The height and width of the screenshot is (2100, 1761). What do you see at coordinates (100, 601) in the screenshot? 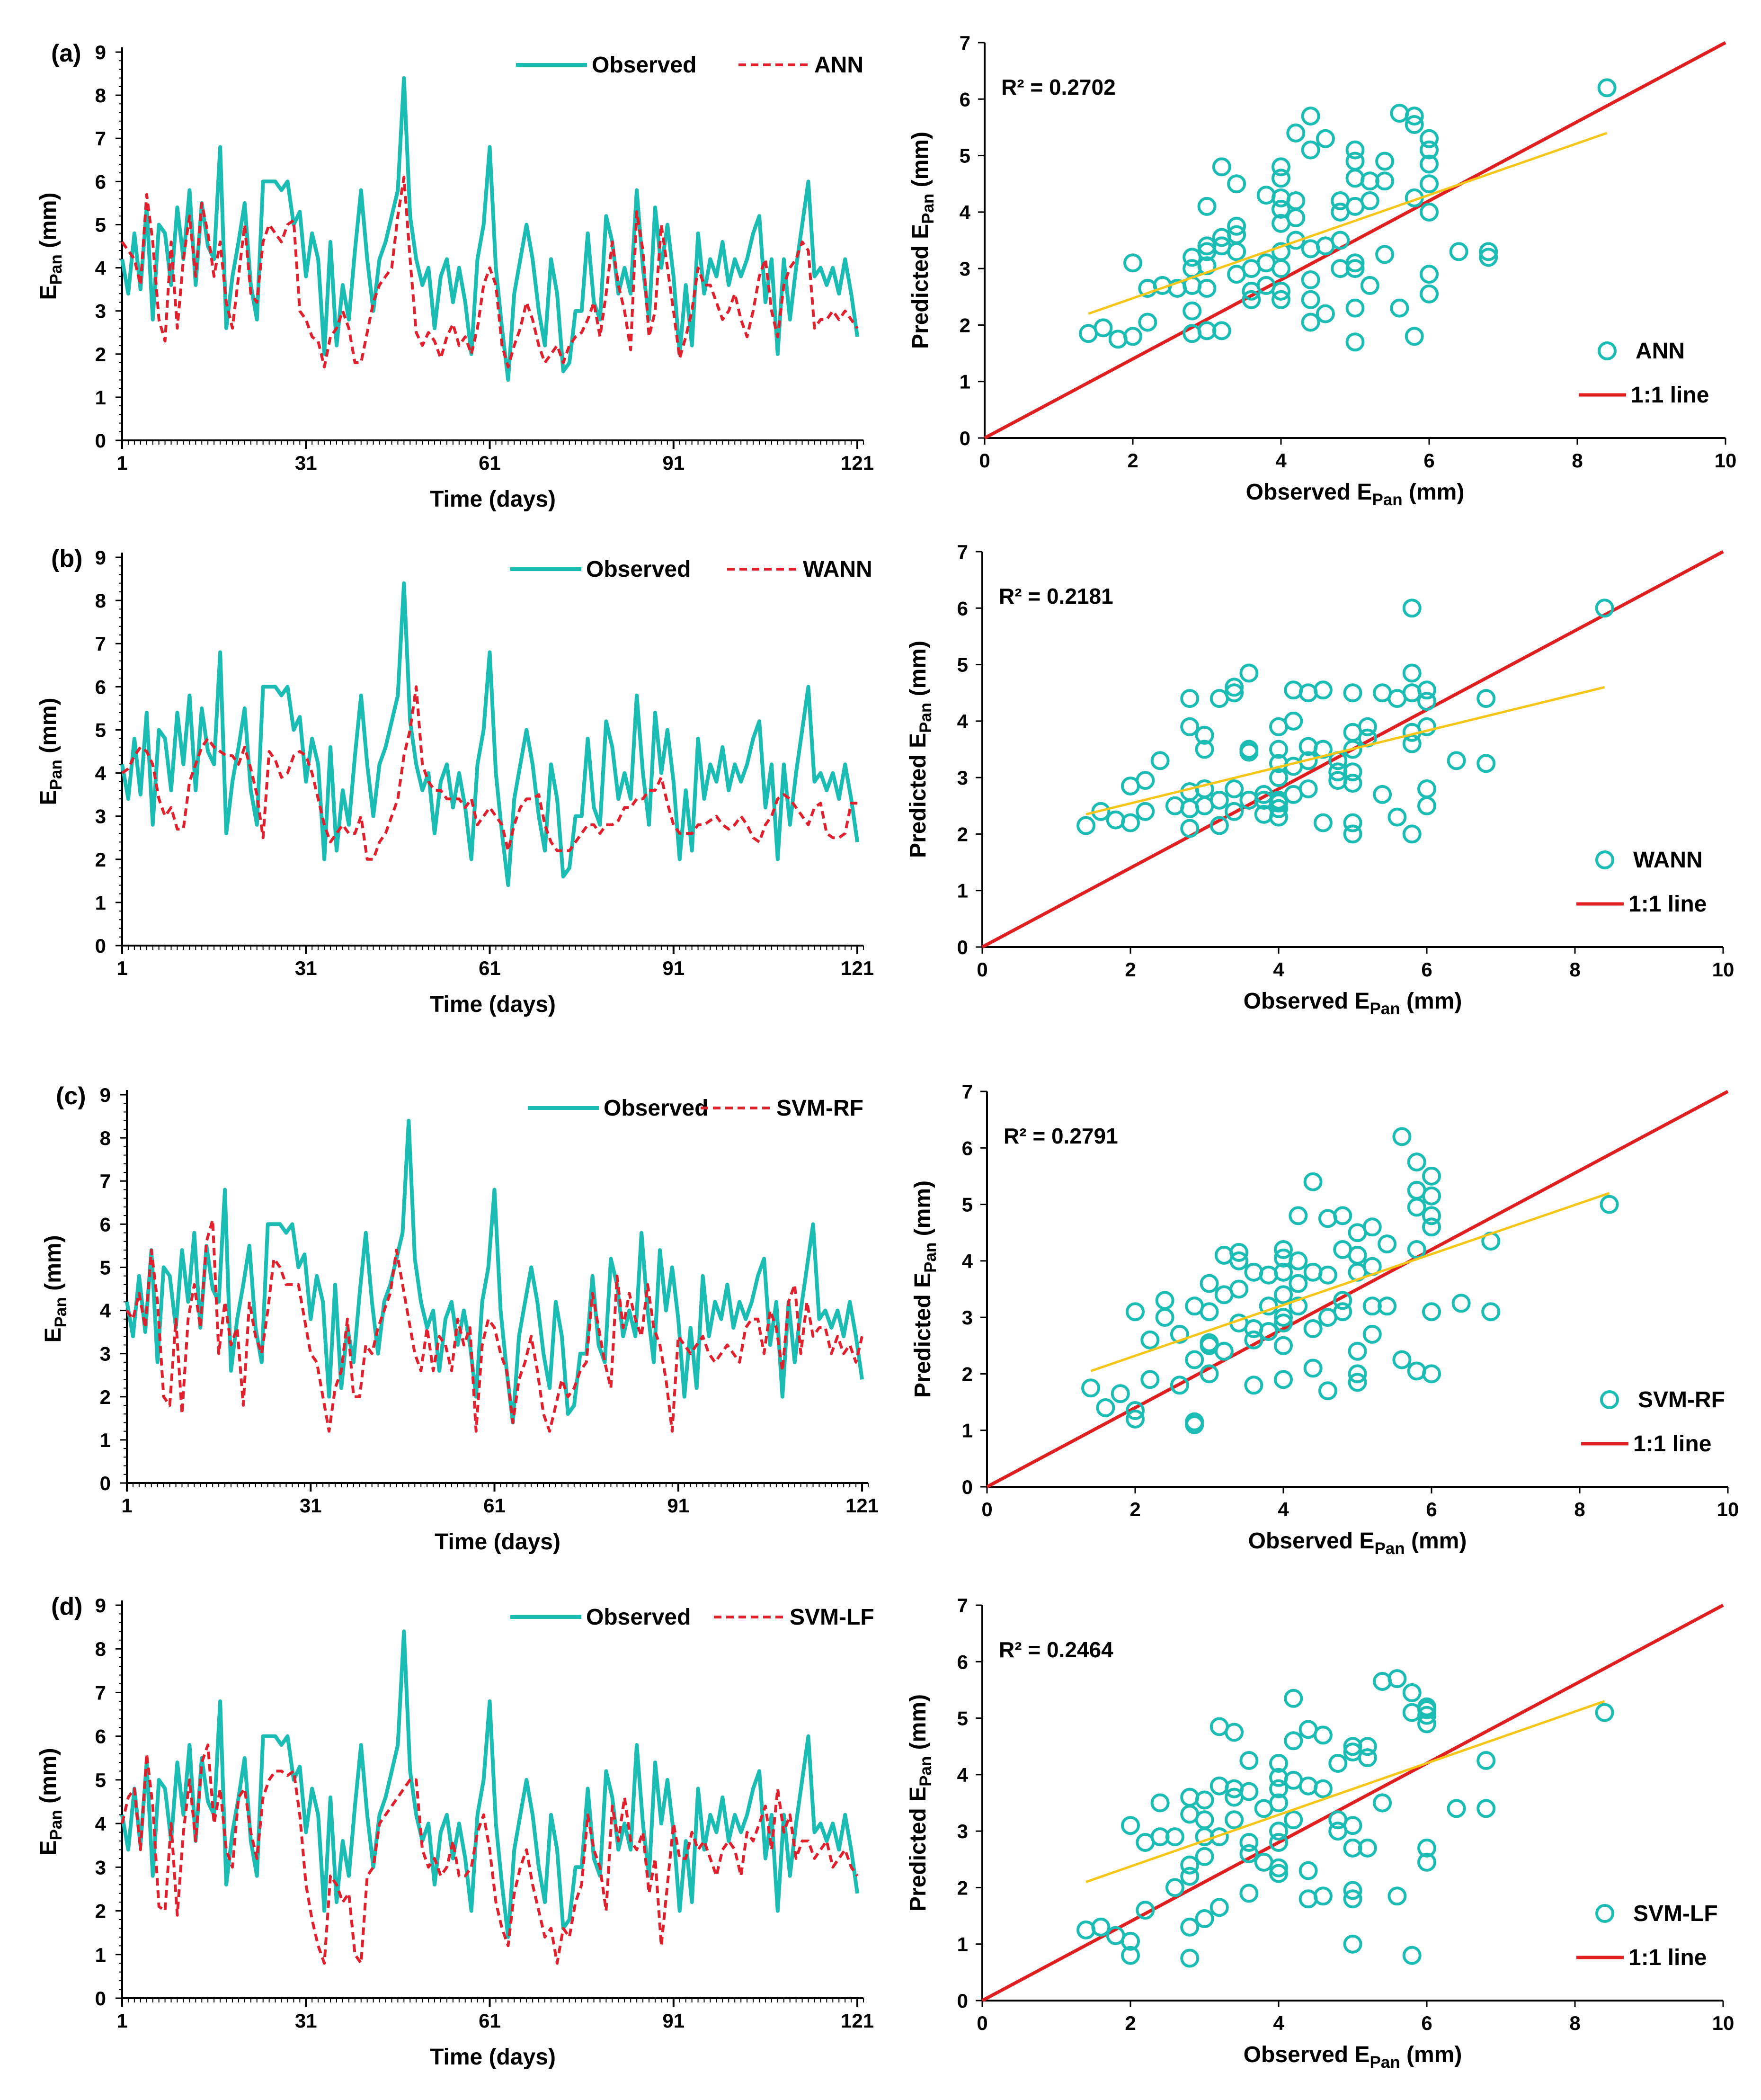
I see `y-tick-label: 8` at bounding box center [100, 601].